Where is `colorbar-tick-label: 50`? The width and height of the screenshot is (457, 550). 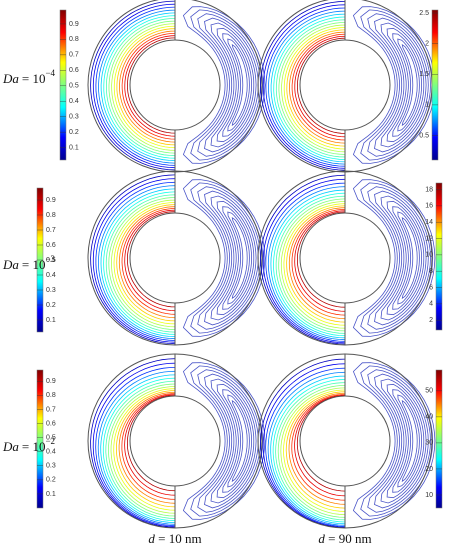
colorbar-tick-label: 50 is located at coordinates (429, 391).